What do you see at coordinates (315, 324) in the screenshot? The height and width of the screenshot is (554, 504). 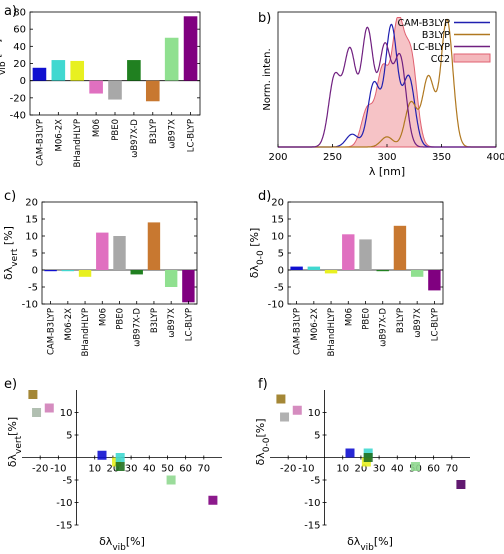 I see `chart-d-category-label: M06-2X` at bounding box center [315, 324].